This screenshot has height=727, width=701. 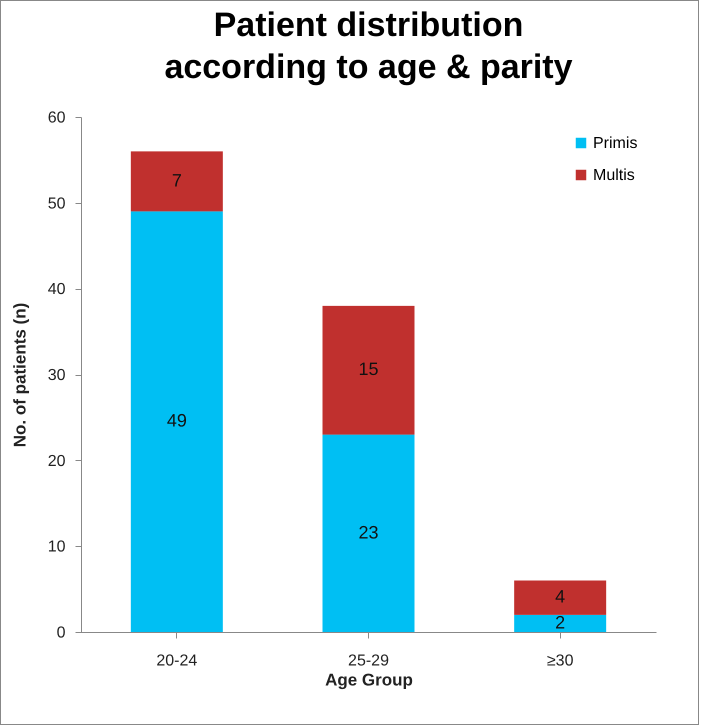 What do you see at coordinates (177, 661) in the screenshot?
I see `x-tick-label: 20-24` at bounding box center [177, 661].